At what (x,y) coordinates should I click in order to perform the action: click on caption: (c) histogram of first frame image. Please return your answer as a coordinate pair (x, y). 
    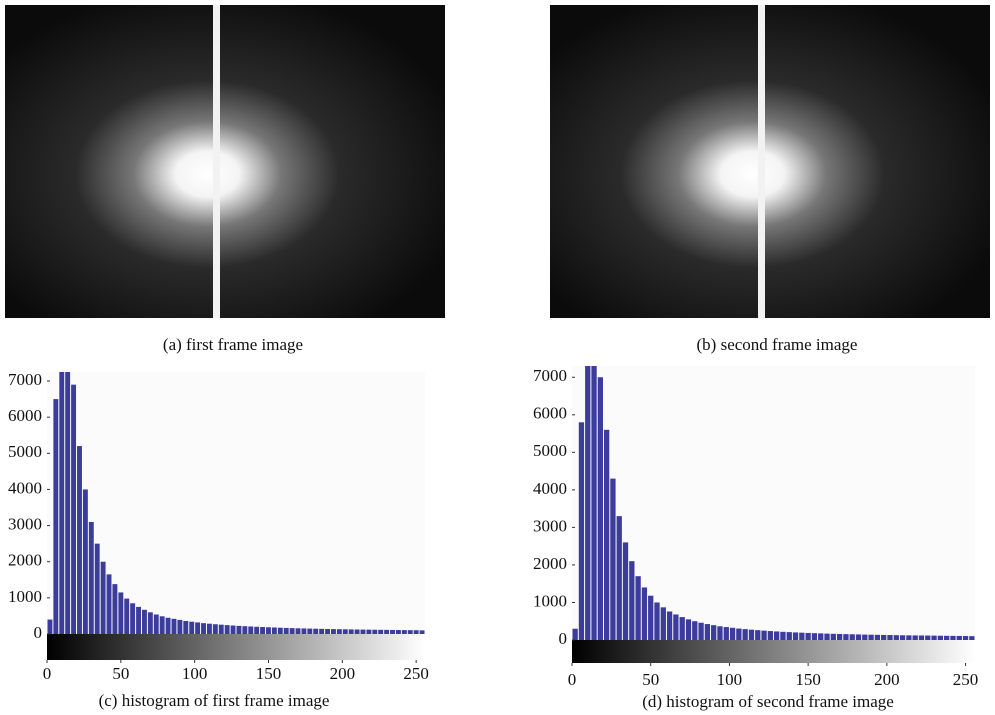
    Looking at the image, I should click on (214, 700).